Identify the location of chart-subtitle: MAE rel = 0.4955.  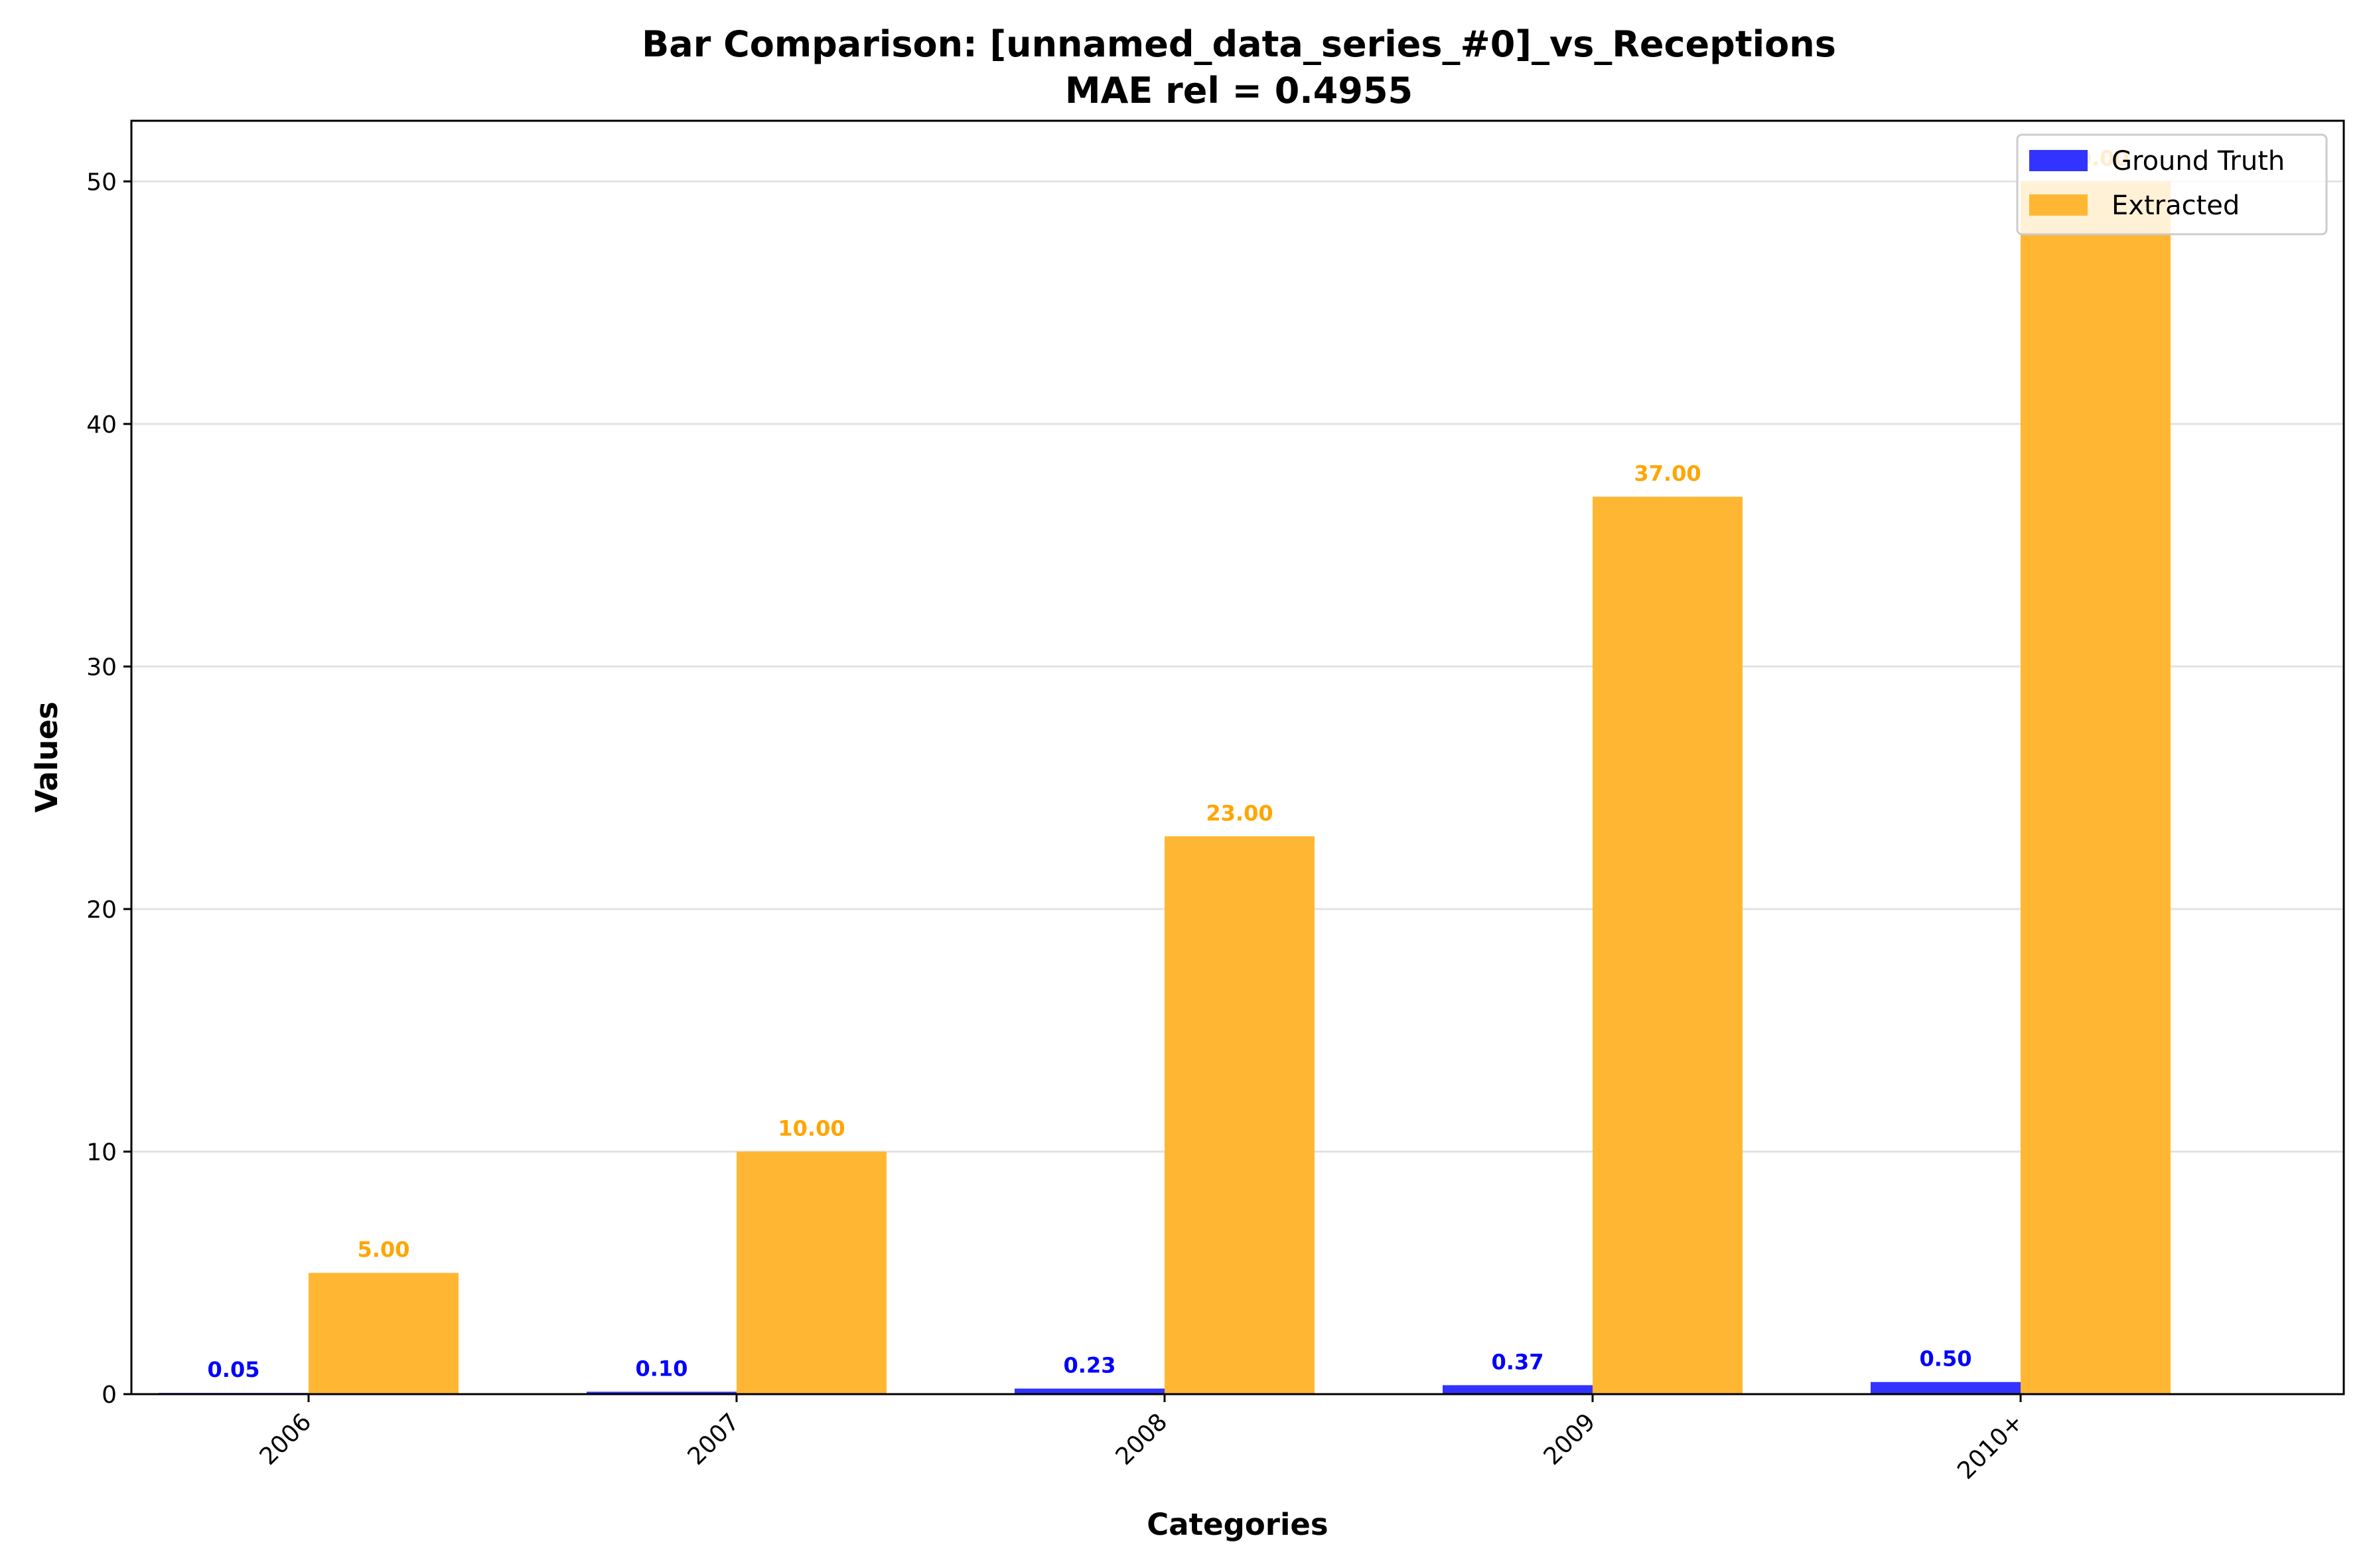
(1239, 90).